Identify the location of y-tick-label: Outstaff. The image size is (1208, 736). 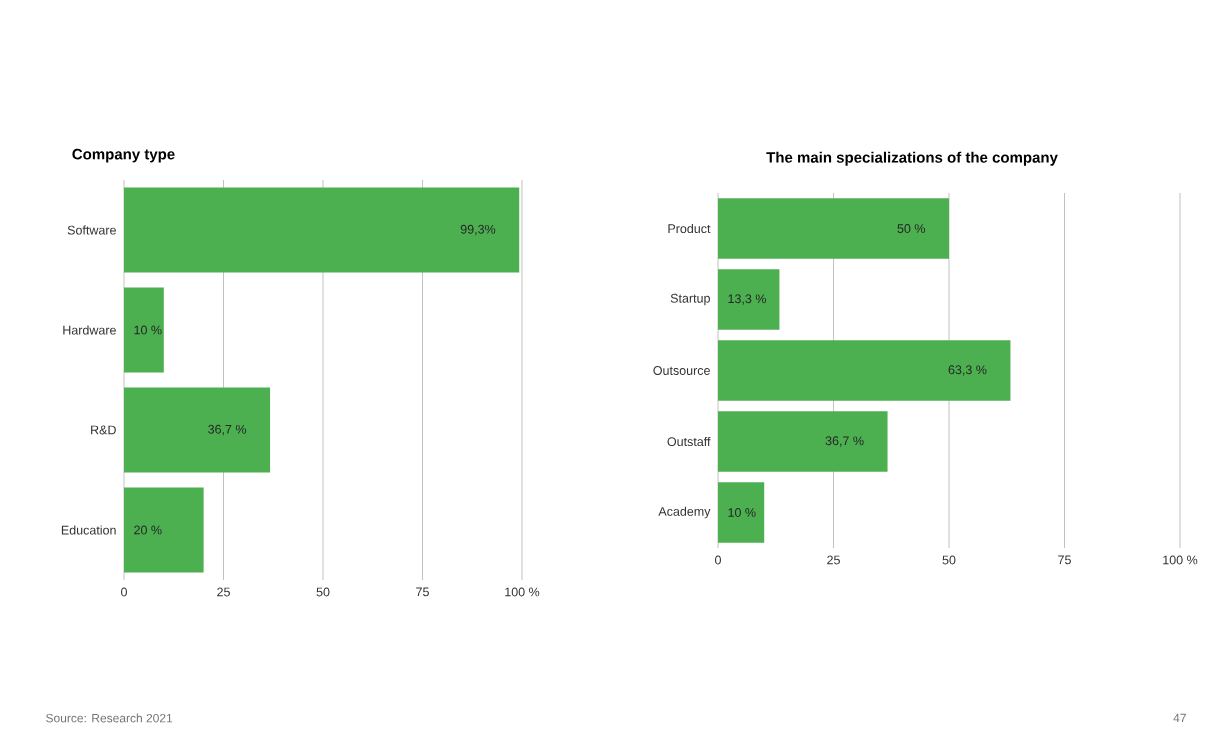
(689, 441).